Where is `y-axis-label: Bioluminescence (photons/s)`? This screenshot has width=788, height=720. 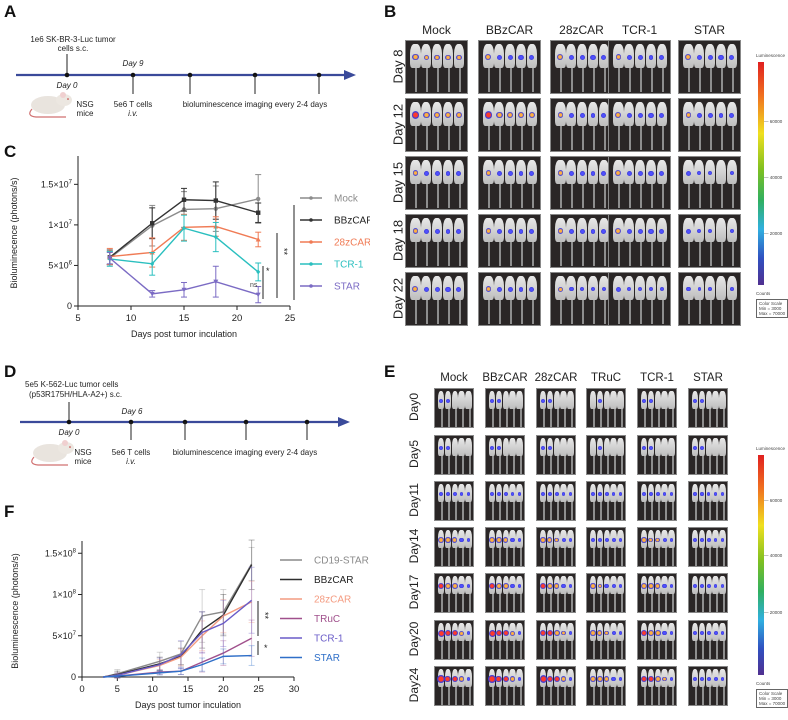
y-axis-label: Bioluminescence (photons/s) is located at coordinates (15, 611).